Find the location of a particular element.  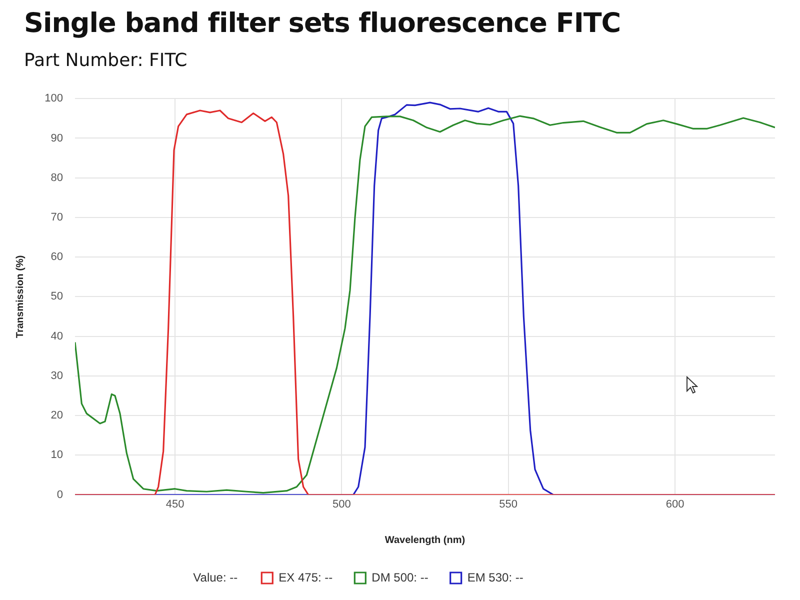

y-tick-label: 90 is located at coordinates (56, 138).